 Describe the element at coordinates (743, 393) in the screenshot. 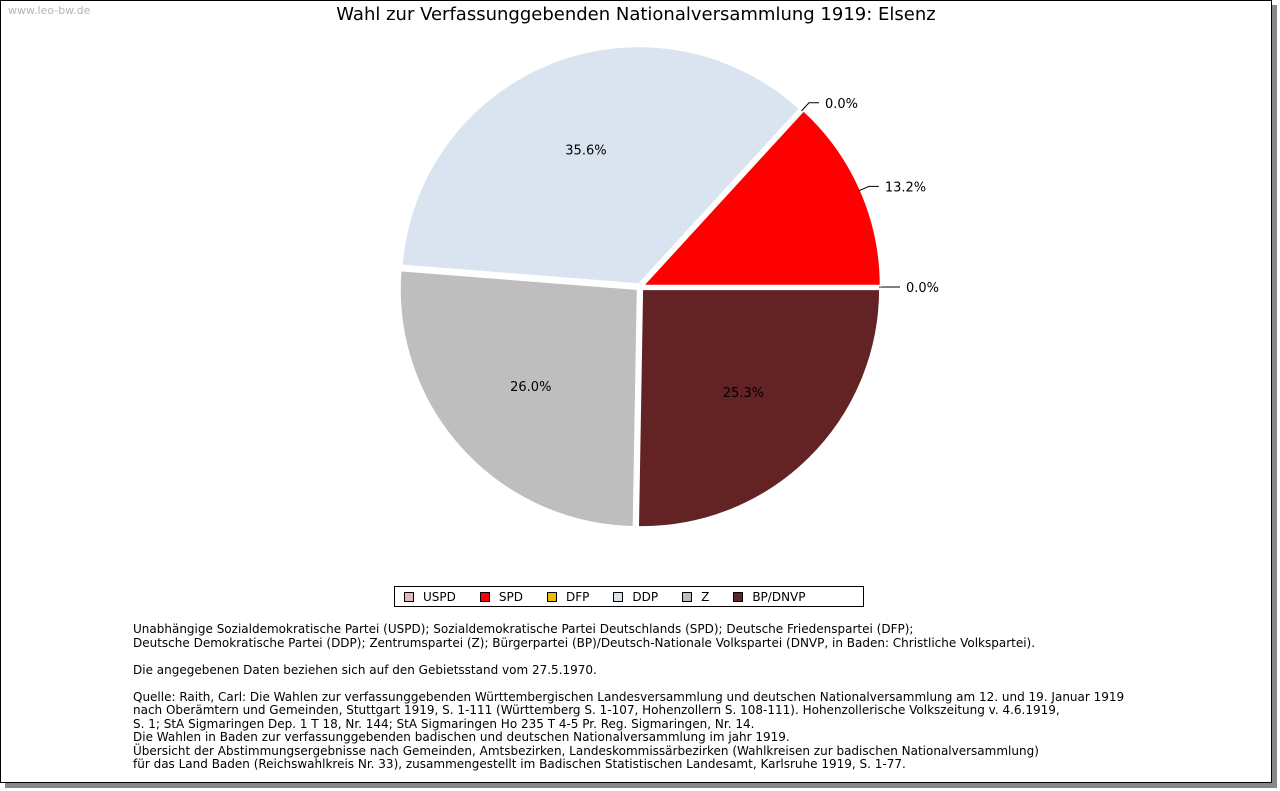

I see `slice-label: 25.3%` at that location.